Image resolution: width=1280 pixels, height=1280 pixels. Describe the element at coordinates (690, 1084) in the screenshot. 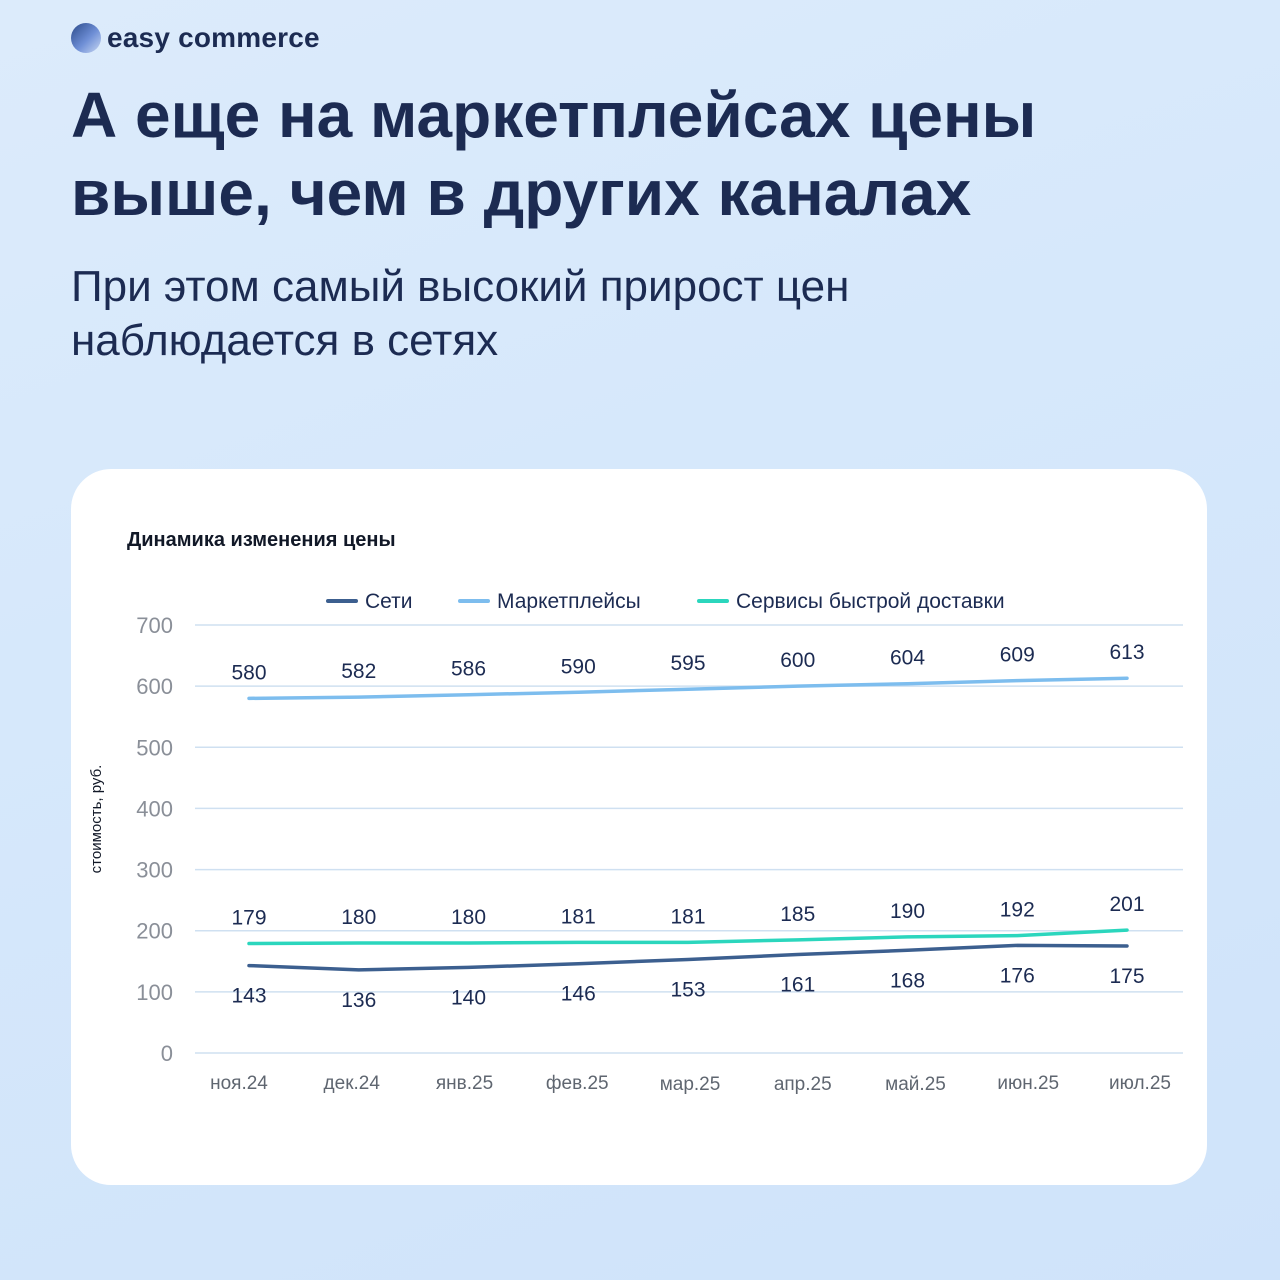

I see `x-tick-label: мар.25` at that location.